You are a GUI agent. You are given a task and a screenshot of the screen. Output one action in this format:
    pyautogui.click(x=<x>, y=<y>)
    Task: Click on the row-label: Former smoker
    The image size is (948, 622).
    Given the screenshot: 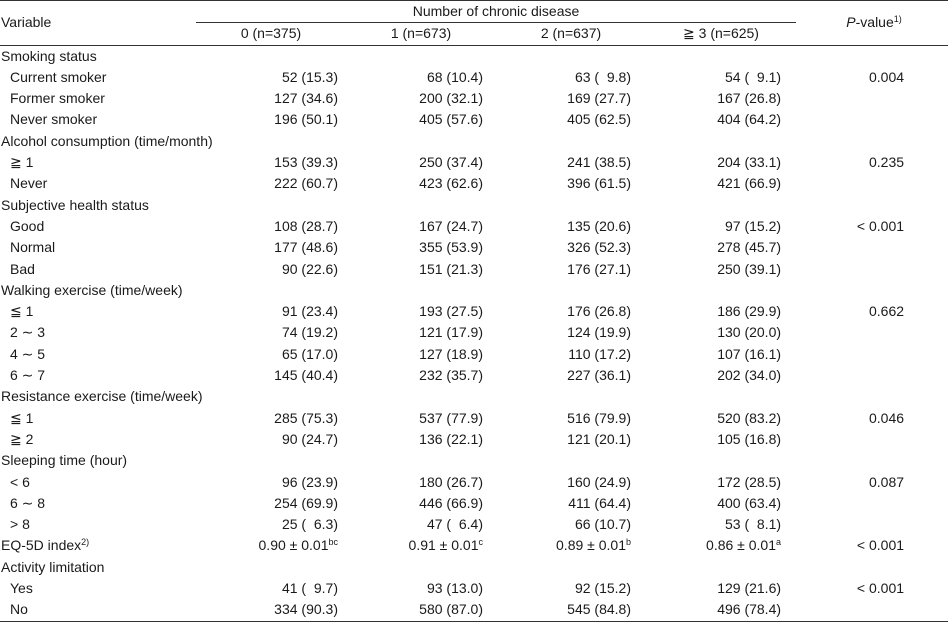 What is the action you would take?
    pyautogui.click(x=57, y=98)
    